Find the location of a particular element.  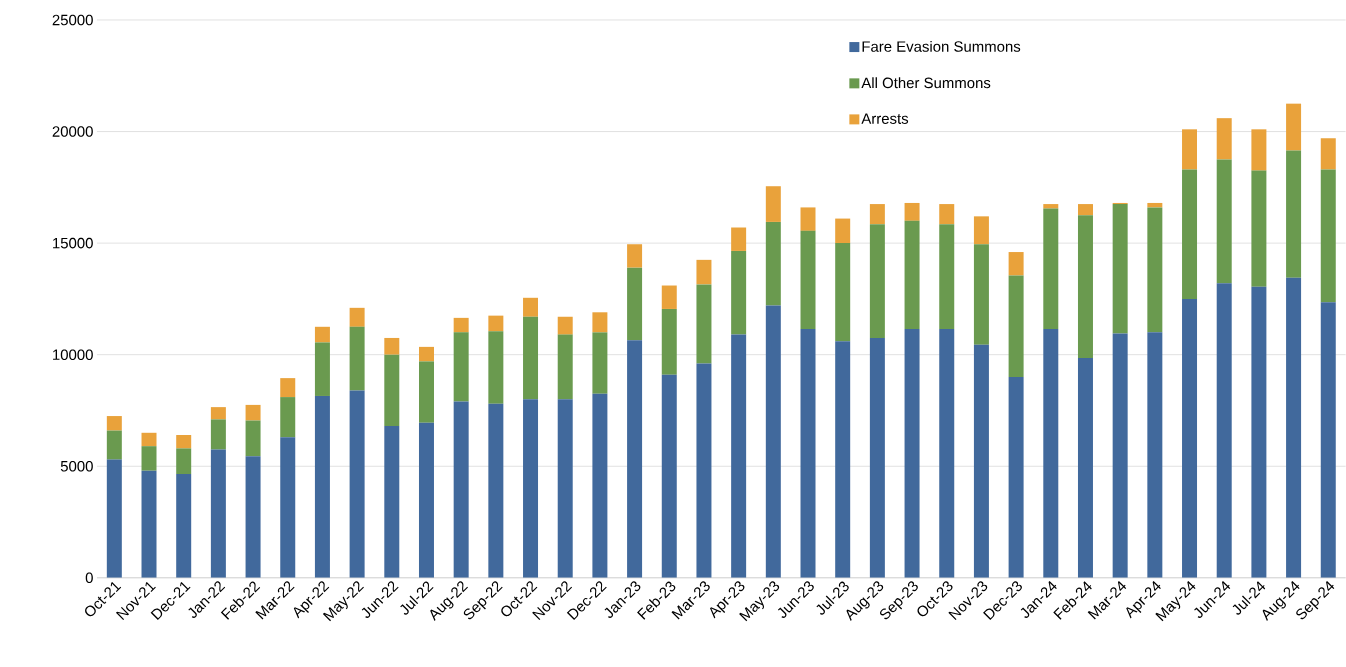

y-tick-label: 25000 is located at coordinates (72, 20).